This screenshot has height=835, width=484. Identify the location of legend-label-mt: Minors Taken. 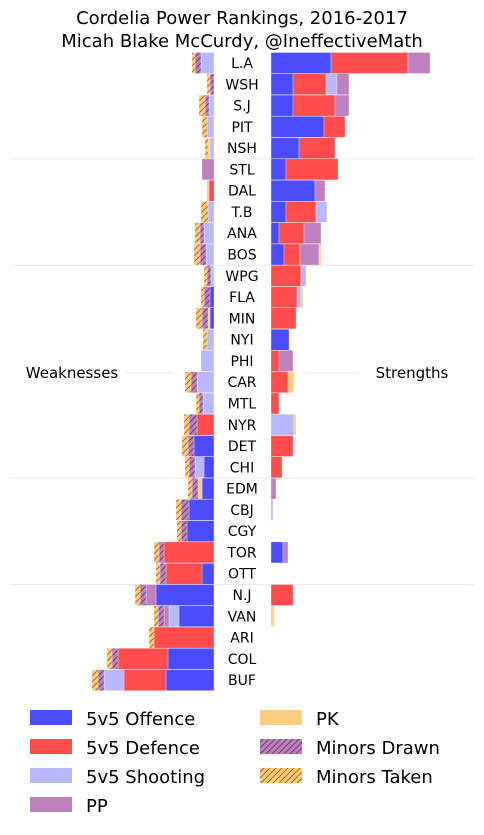
(374, 777).